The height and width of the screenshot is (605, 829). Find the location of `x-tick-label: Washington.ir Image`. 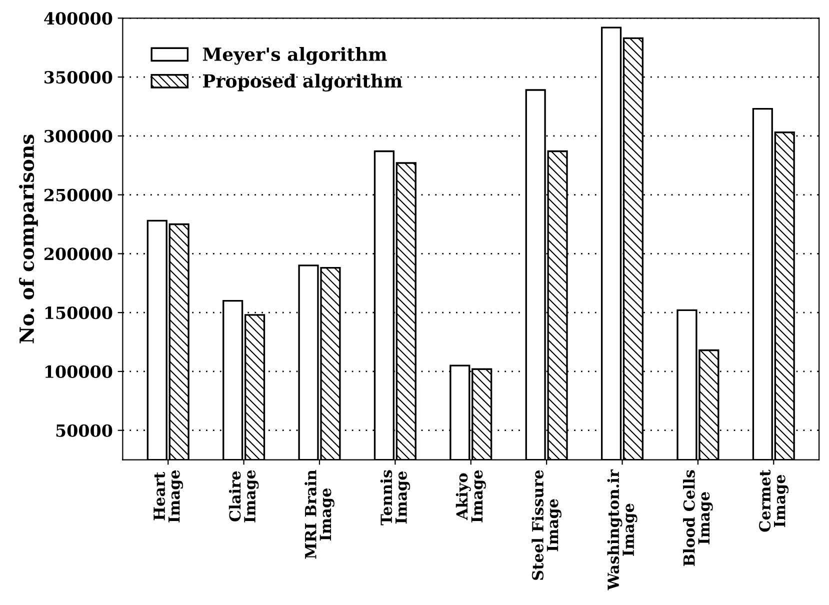

x-tick-label: Washington.ir Image is located at coordinates (622, 529).